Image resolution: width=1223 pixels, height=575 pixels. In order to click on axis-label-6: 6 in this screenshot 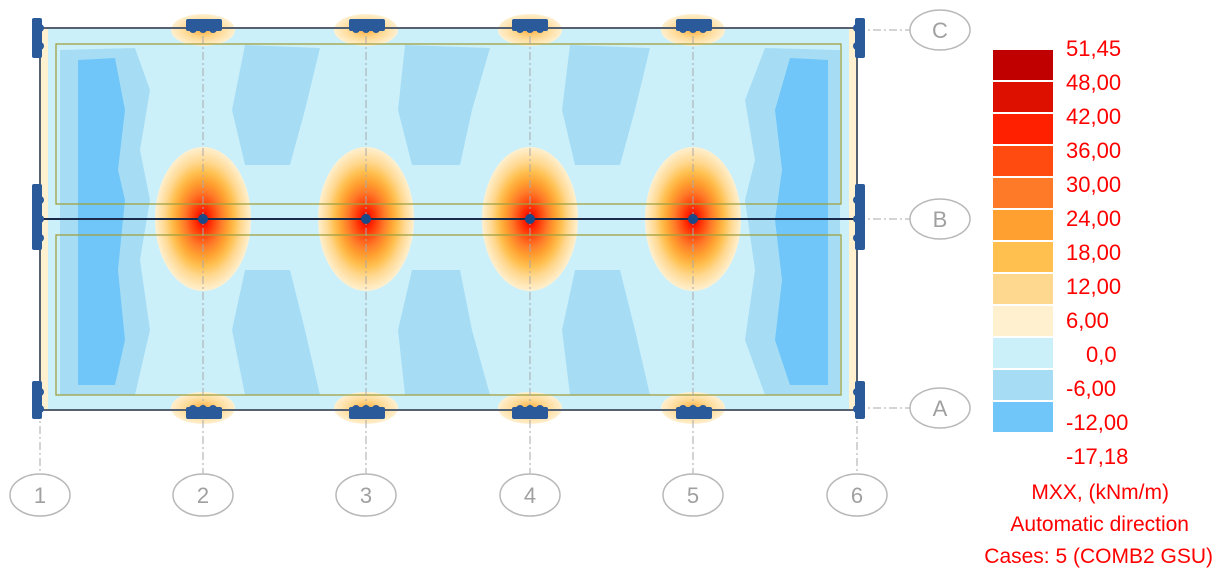, I will do `click(857, 495)`.